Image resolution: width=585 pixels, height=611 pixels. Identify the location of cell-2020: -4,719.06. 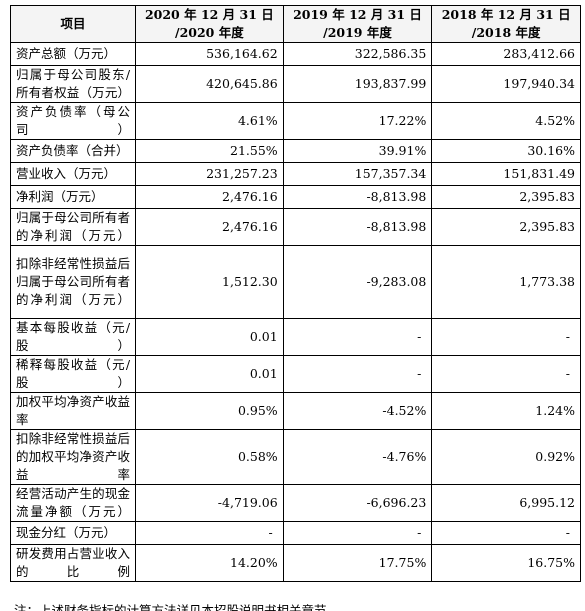
(209, 503).